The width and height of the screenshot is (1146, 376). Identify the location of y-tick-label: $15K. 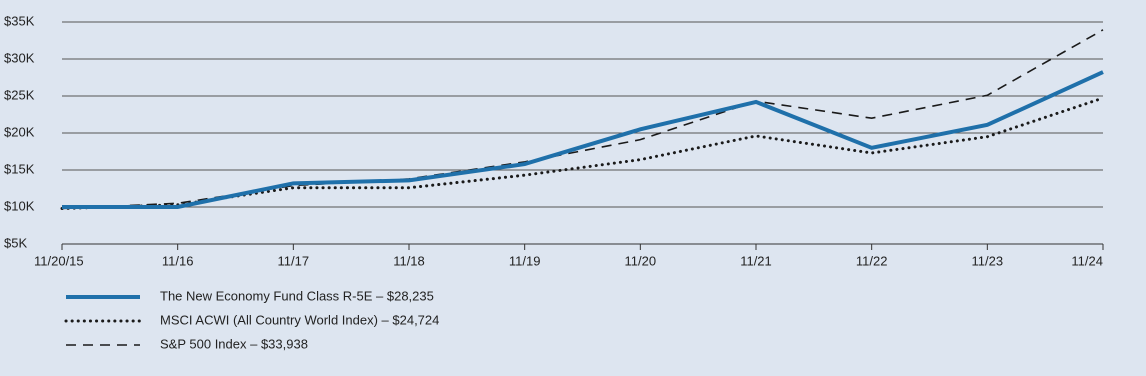
(19, 168).